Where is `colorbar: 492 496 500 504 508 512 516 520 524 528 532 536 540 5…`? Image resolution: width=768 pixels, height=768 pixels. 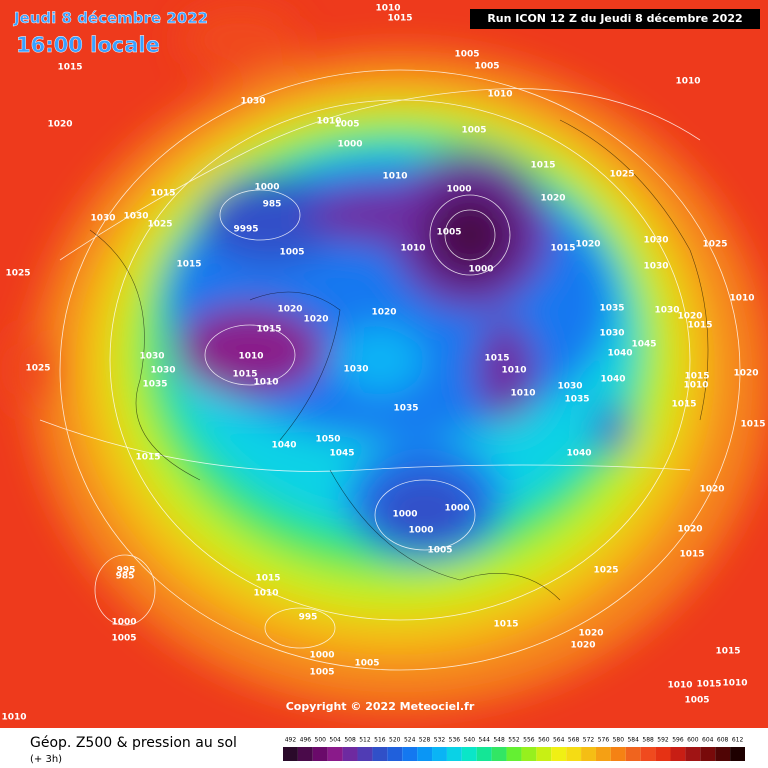
colorbar: 492 496 500 504 508 512 516 520 524 528 532 536 540 5… is located at coordinates (514, 749).